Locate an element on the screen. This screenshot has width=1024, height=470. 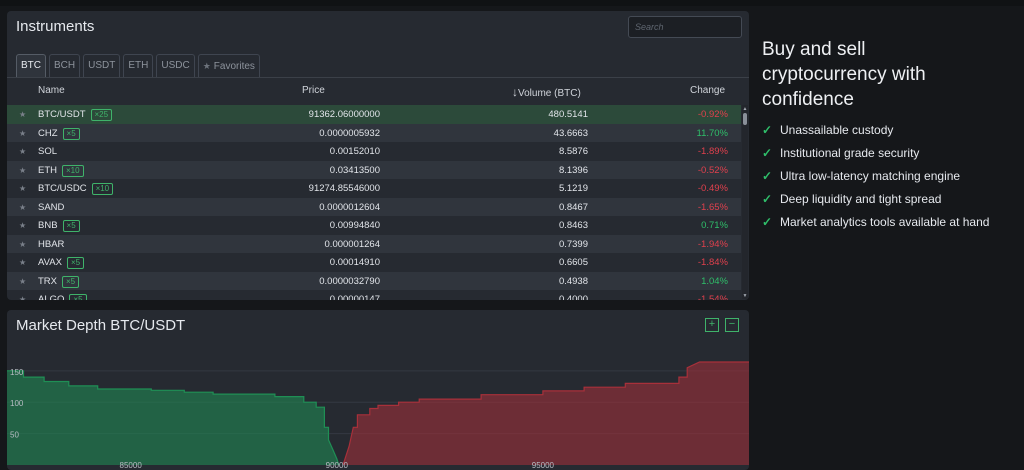
volume-cell: 480.5141 is located at coordinates (568, 114).